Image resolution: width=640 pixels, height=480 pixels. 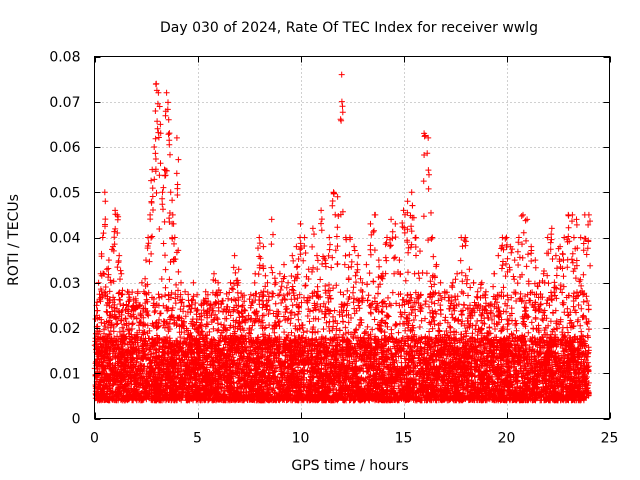 I want to click on x-tick-label: 25, so click(x=610, y=439).